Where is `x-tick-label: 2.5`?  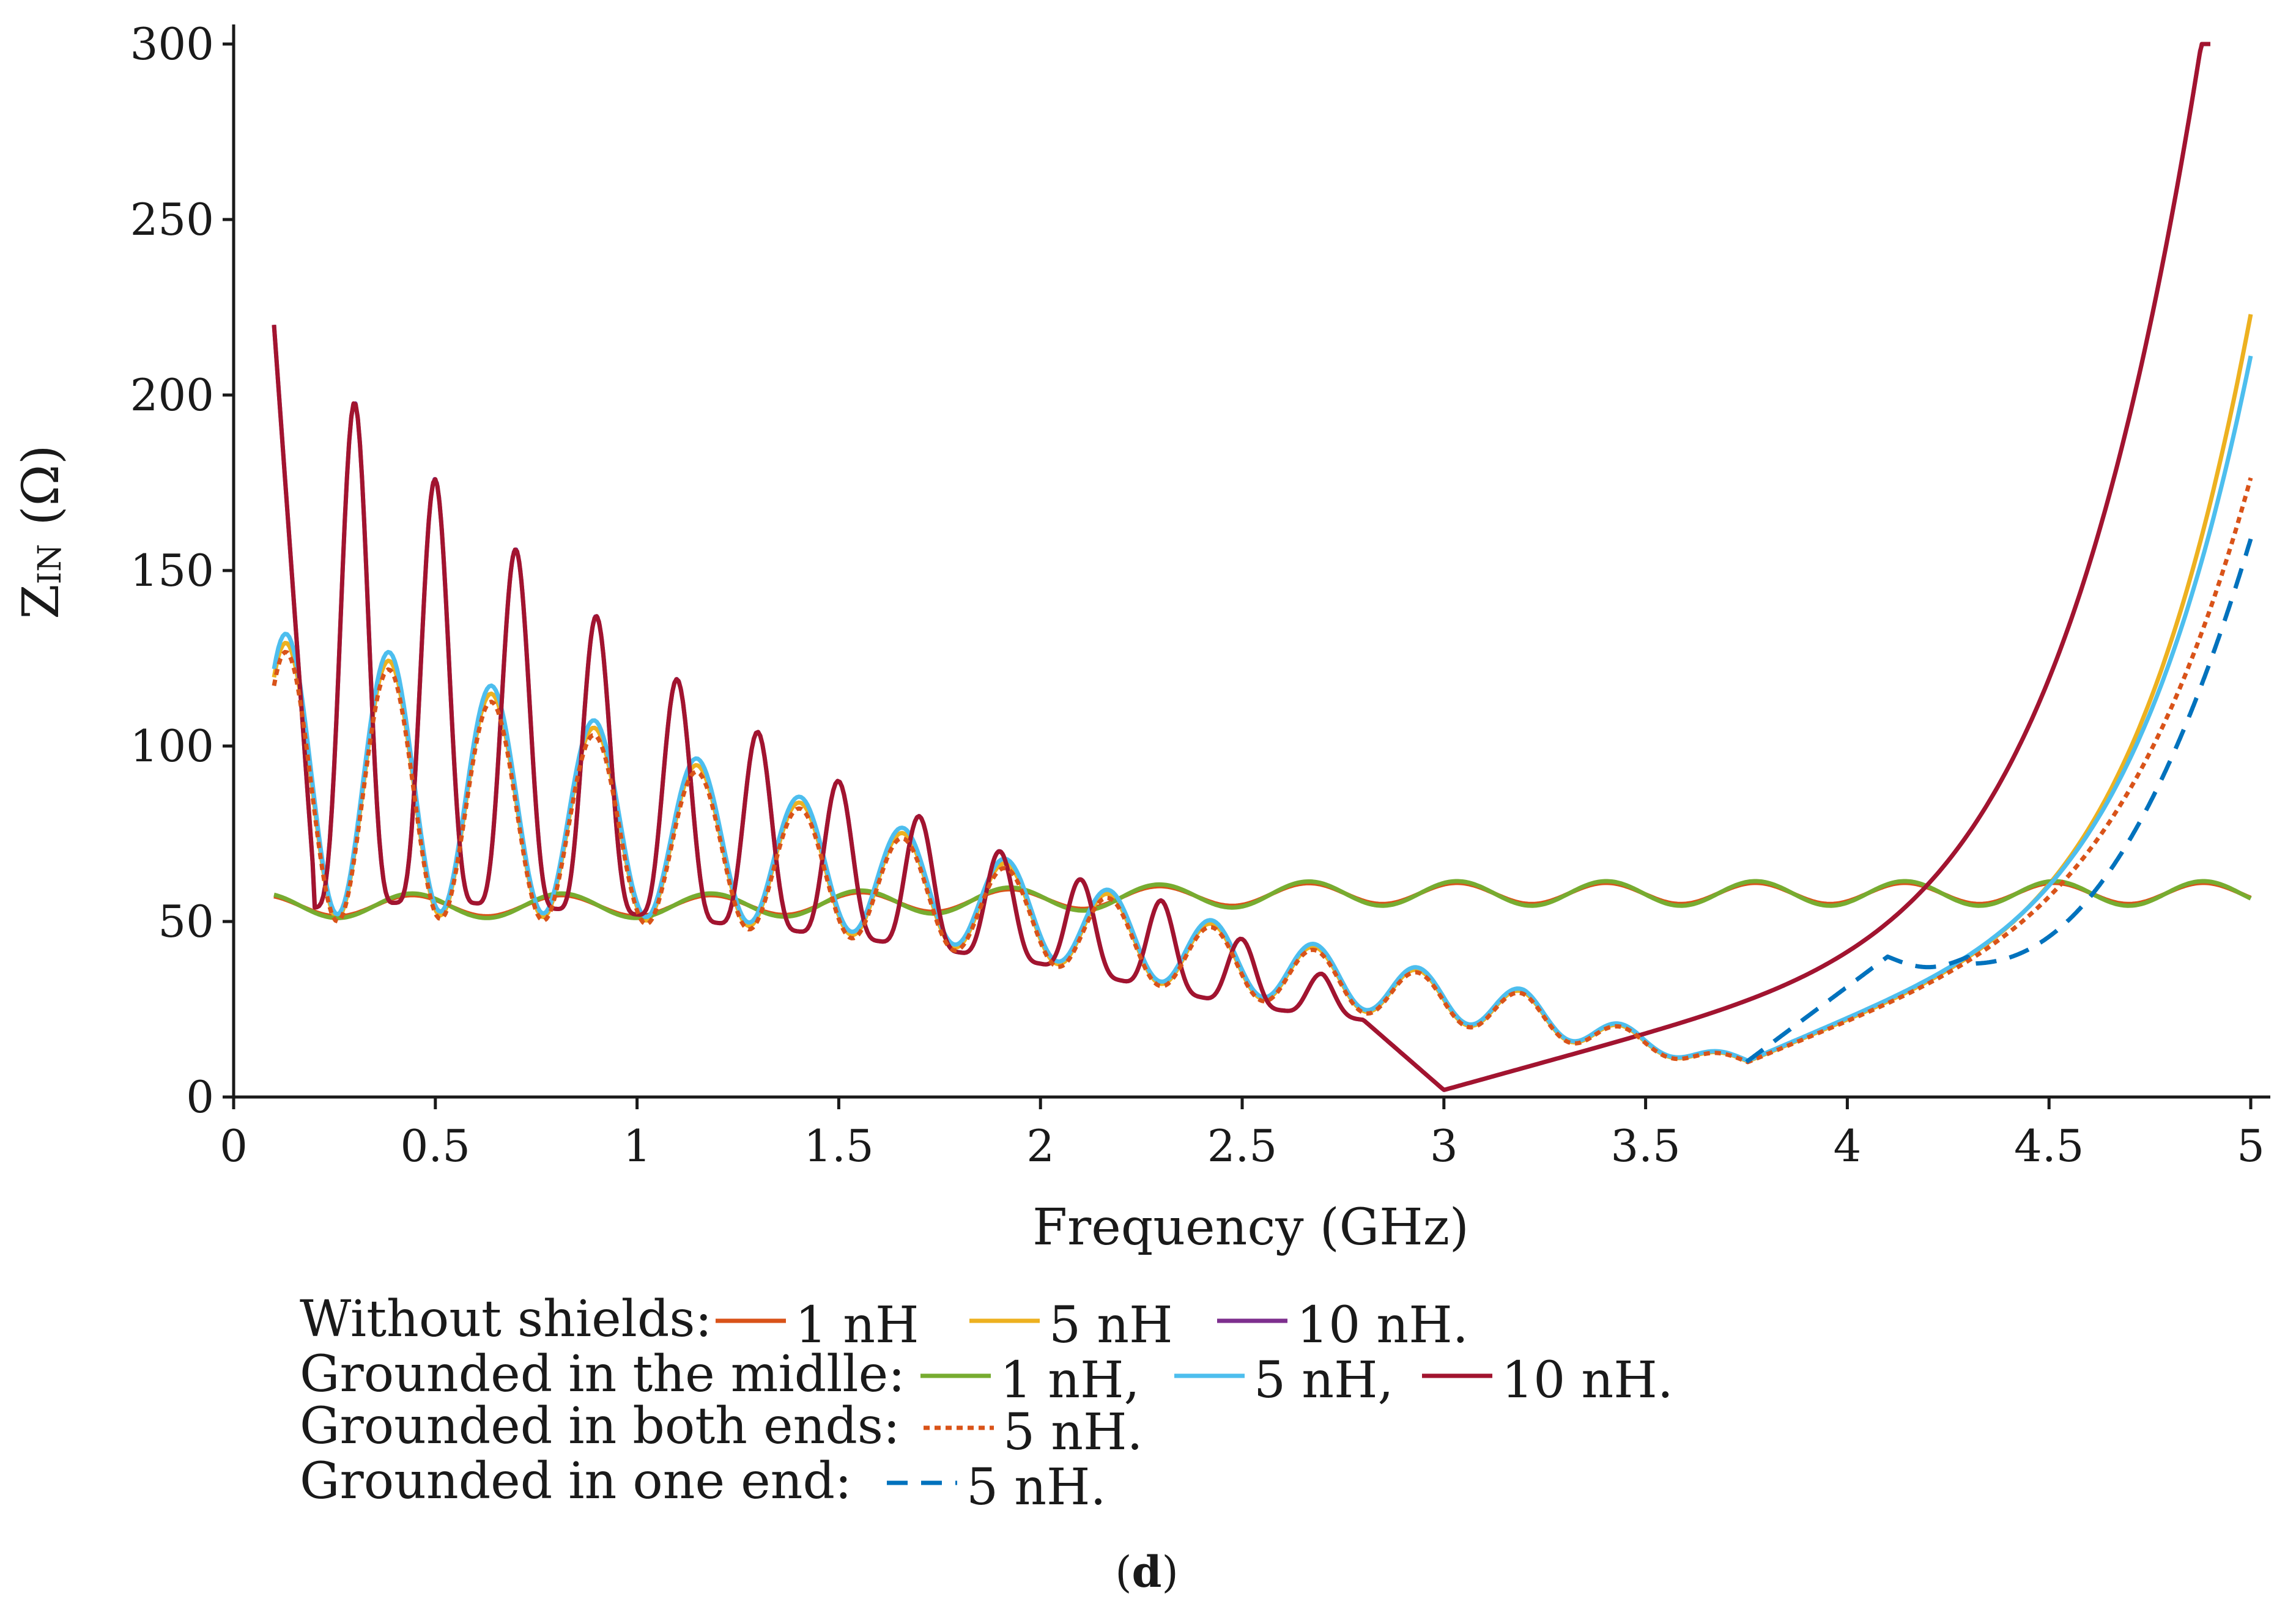 x-tick-label: 2.5 is located at coordinates (1243, 1146).